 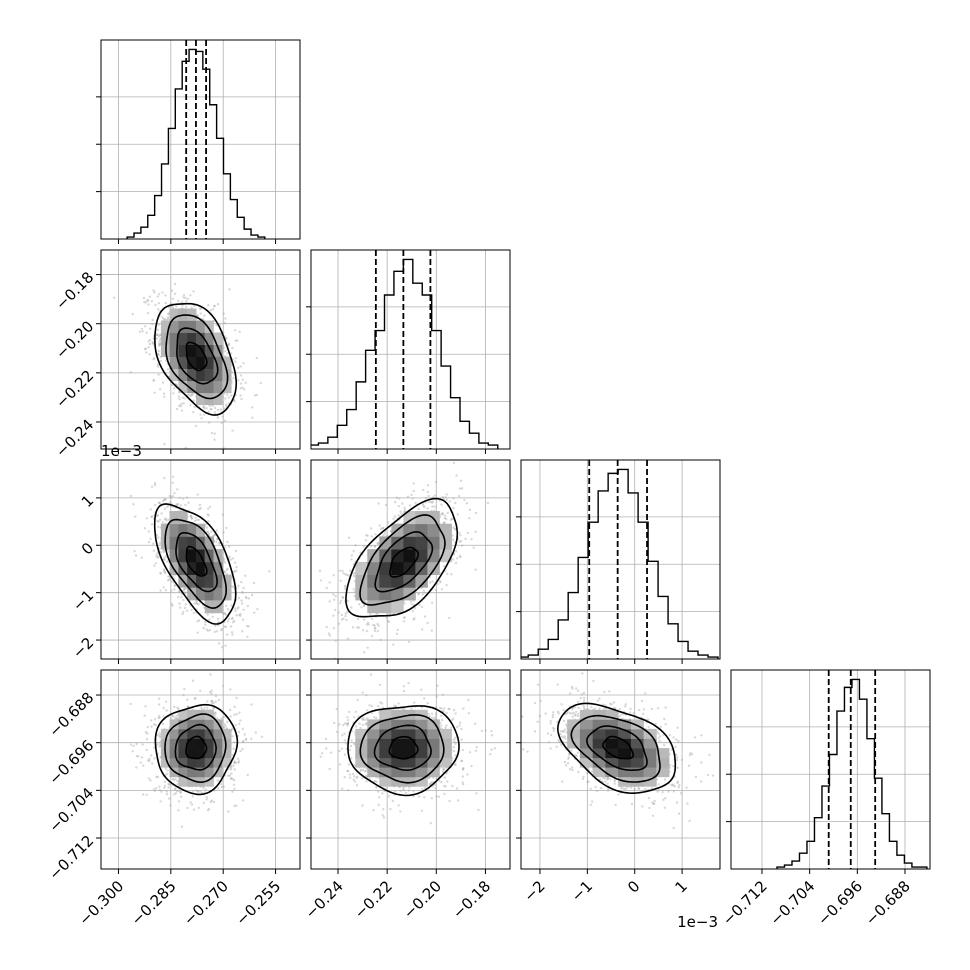 I want to click on panel-content, so click(x=410, y=349).